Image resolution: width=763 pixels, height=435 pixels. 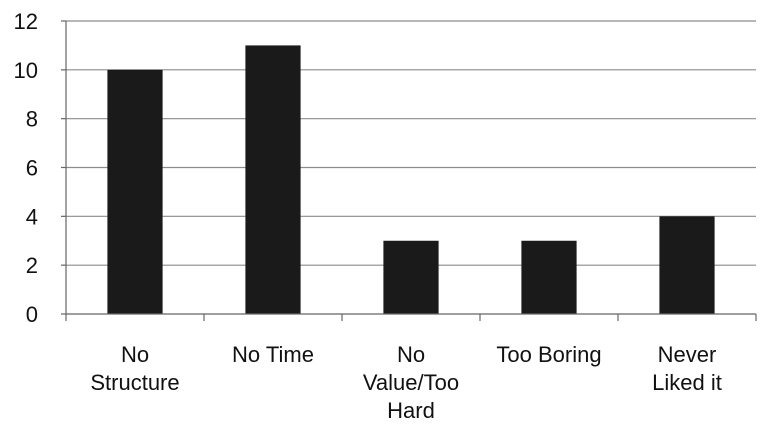 I want to click on x-tick-label-line: Never, so click(x=687, y=354).